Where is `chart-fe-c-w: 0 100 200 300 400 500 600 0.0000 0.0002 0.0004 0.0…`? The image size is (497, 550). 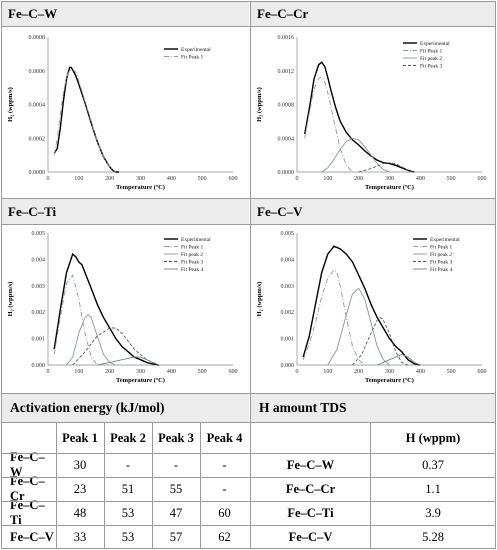
chart-fe-c-w: 0 100 200 300 400 500 600 0.0000 0.0002 0.0004 0.0… is located at coordinates (122, 113).